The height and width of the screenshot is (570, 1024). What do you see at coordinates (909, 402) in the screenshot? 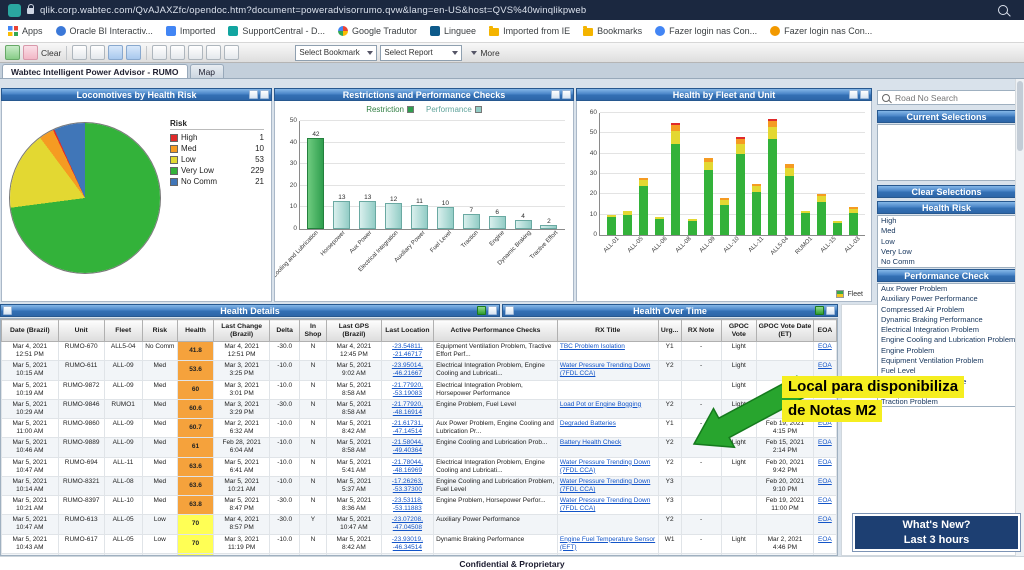
I see `list-item: Traction Problem` at bounding box center [909, 402].